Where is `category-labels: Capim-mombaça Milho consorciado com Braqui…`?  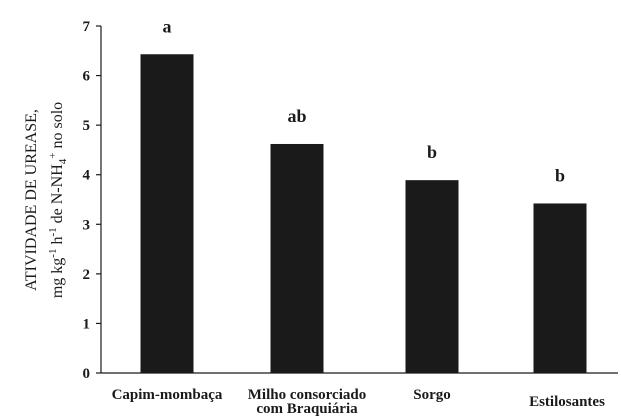 category-labels: Capim-mombaça Milho consorciado com Braqui… is located at coordinates (358, 402).